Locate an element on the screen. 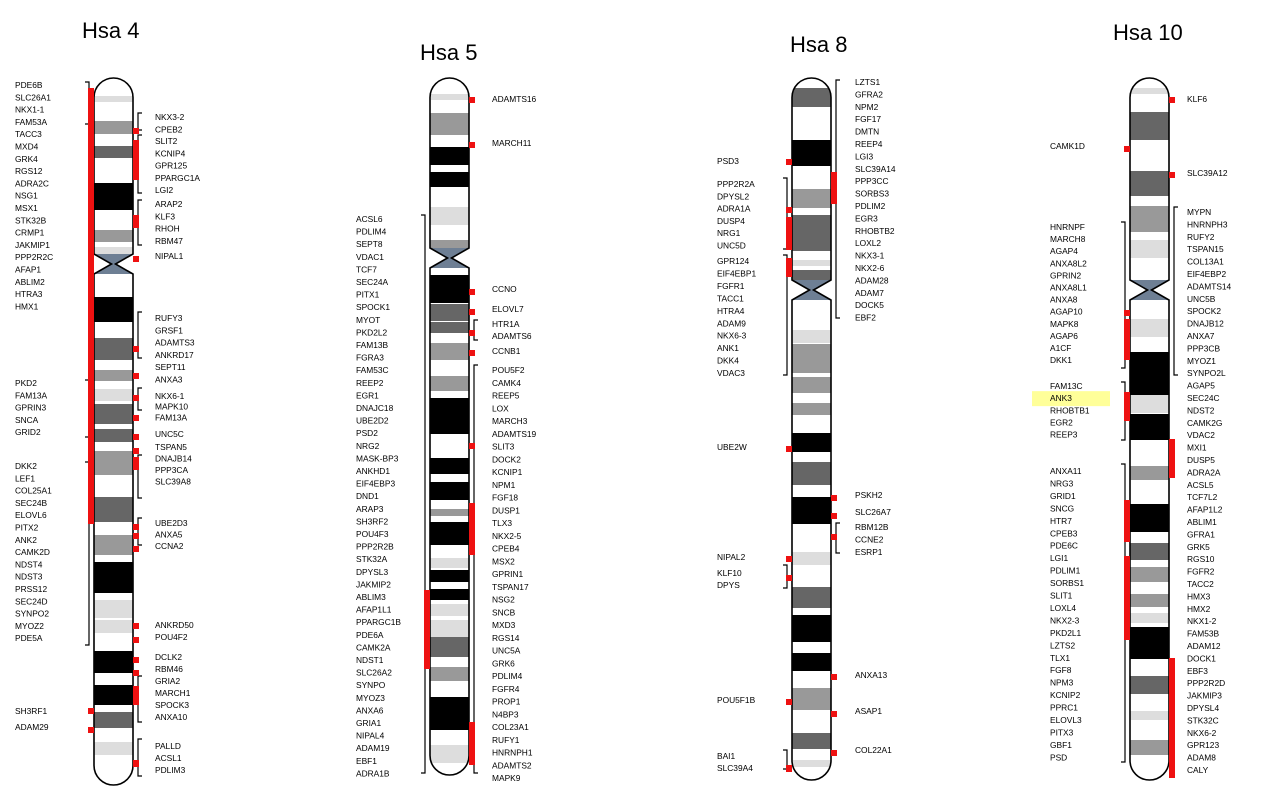 The width and height of the screenshot is (1276, 799). gene-label: FGFR2 is located at coordinates (1201, 572).